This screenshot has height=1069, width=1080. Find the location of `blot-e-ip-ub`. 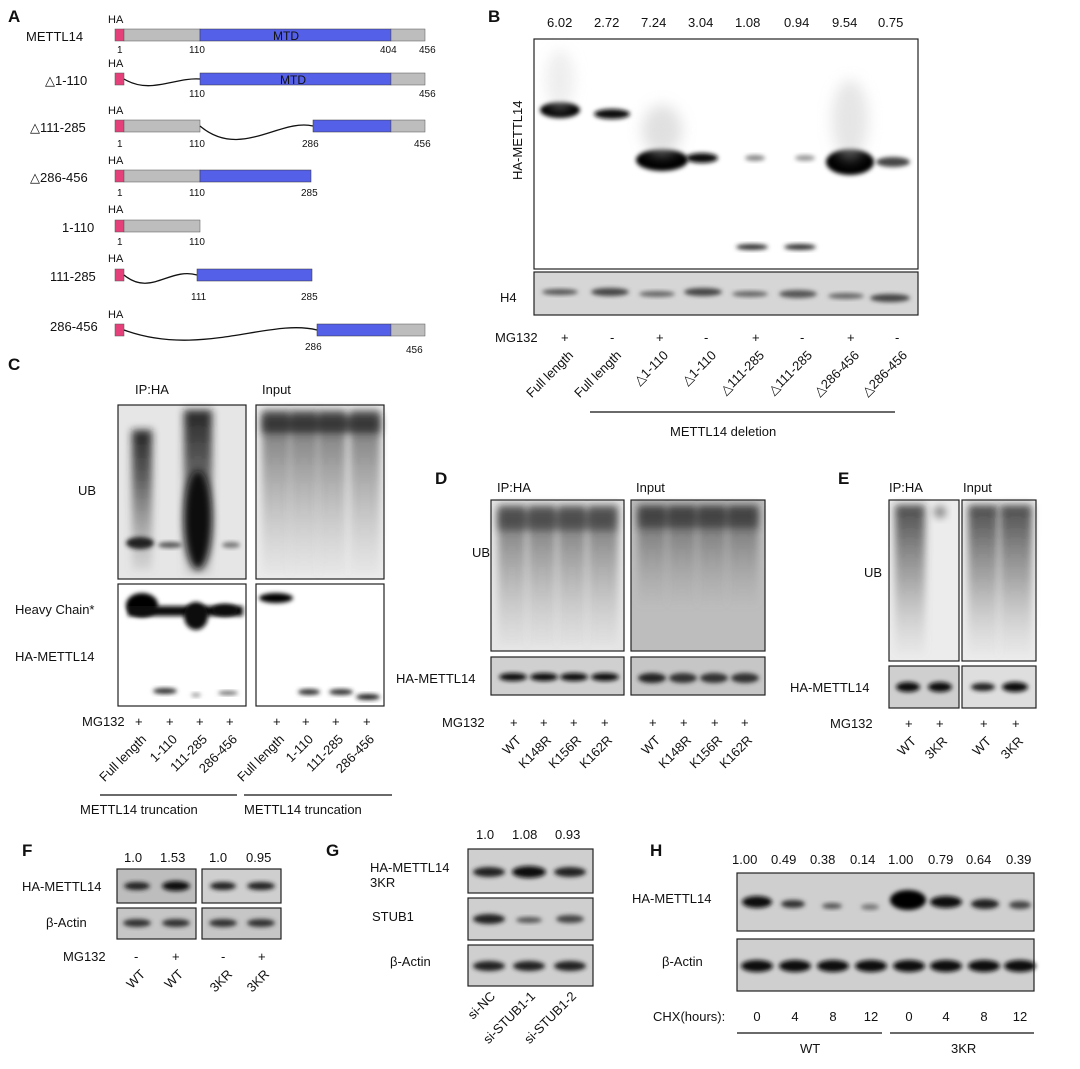

blot-e-ip-ub is located at coordinates (924, 580).